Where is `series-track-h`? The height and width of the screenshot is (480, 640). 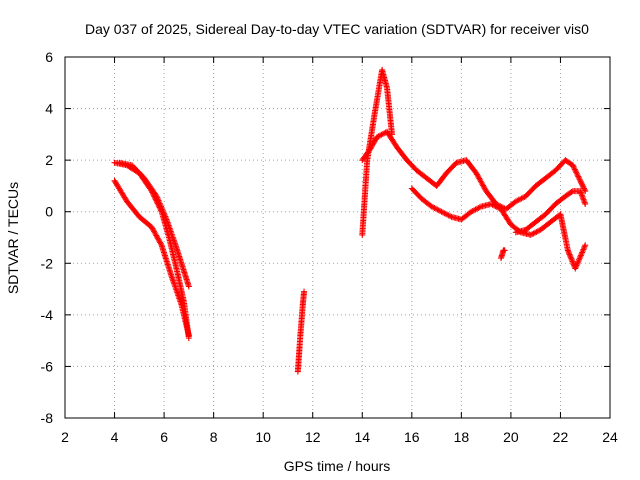 series-track-h is located at coordinates (550, 212).